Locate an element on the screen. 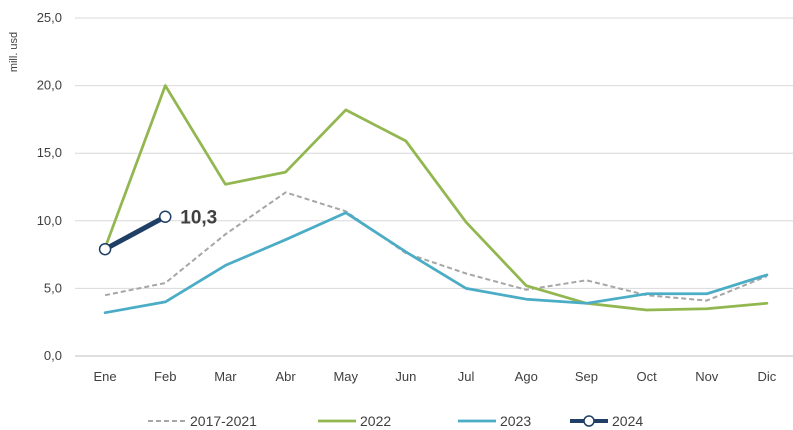 The image size is (793, 430). data-labels: 10,3 is located at coordinates (198, 218).